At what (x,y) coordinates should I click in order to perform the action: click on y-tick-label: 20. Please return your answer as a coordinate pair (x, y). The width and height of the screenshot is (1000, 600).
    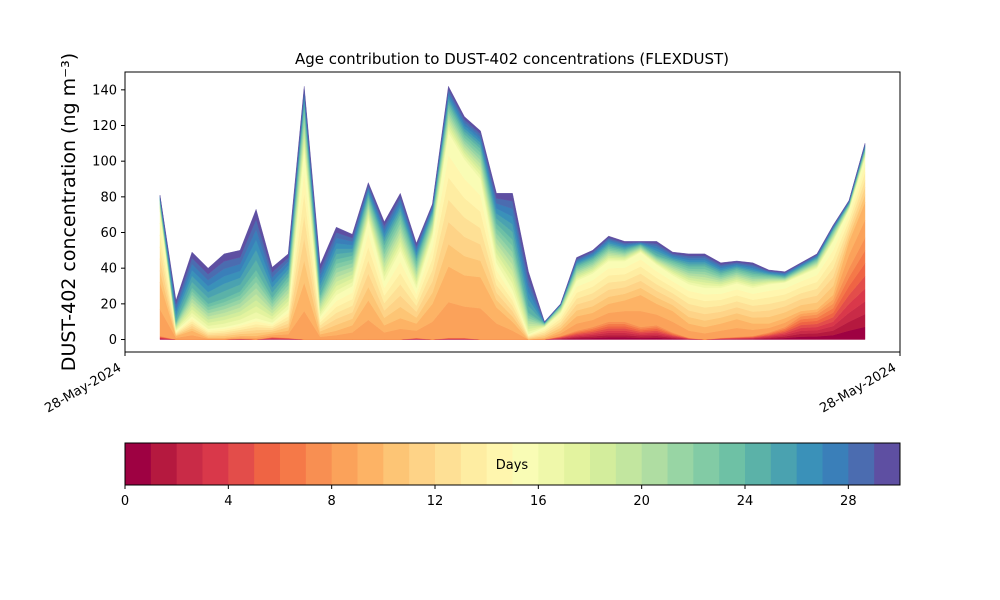
    Looking at the image, I should click on (108, 304).